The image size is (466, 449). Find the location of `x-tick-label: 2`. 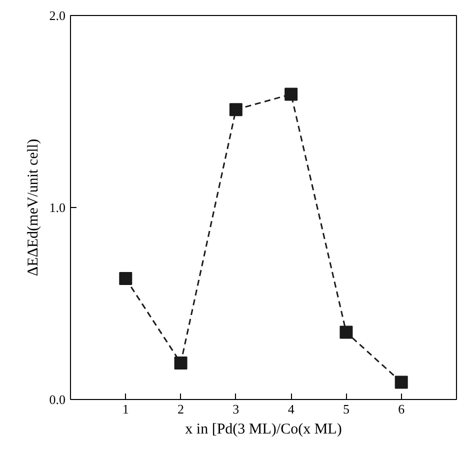

x-tick-label: 2 is located at coordinates (181, 409).